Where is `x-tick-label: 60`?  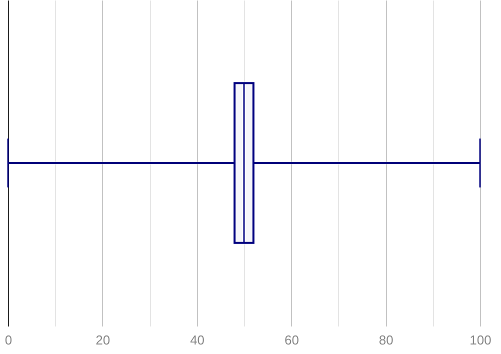
x-tick-label: 60 is located at coordinates (291, 340).